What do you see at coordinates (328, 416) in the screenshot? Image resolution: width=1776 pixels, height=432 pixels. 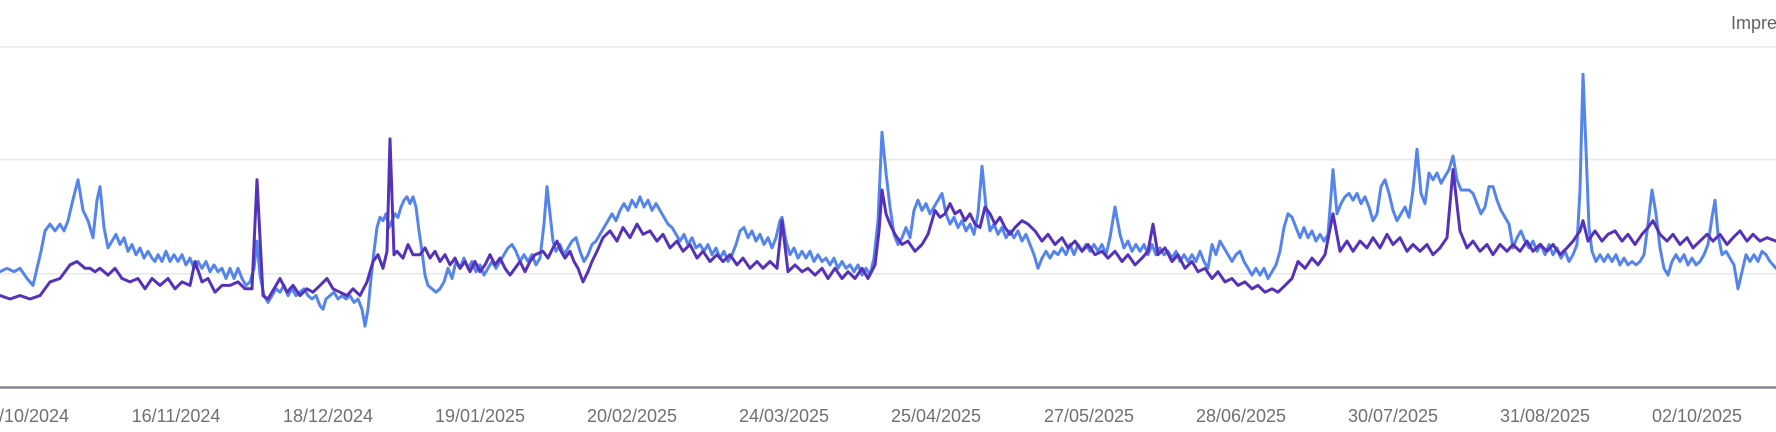 I see `x-tick-label: 18/12/2024` at bounding box center [328, 416].